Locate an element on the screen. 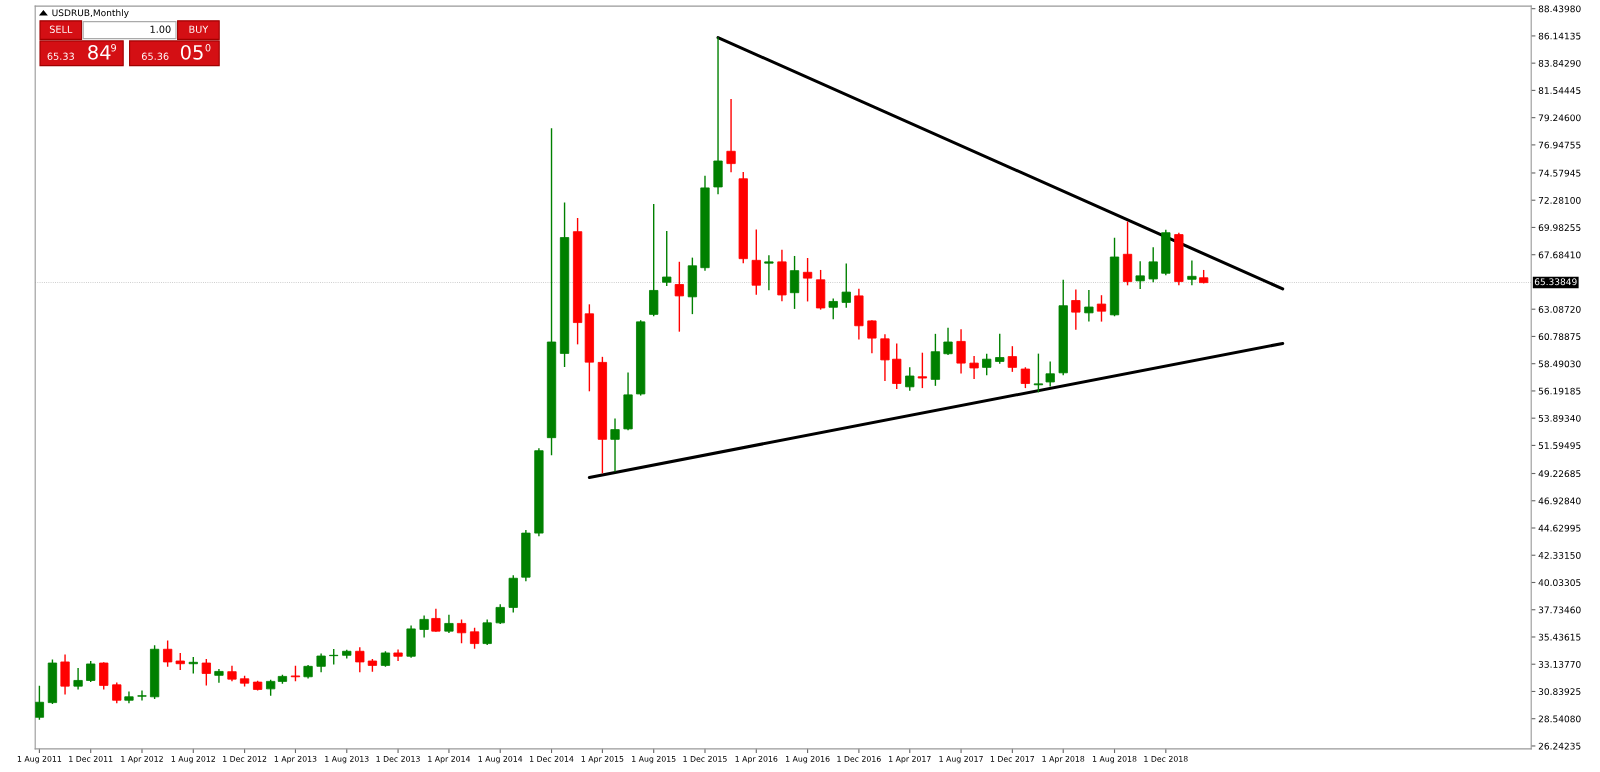 The width and height of the screenshot is (1600, 772). ref-line-label: 65.33849 is located at coordinates (1555, 282).